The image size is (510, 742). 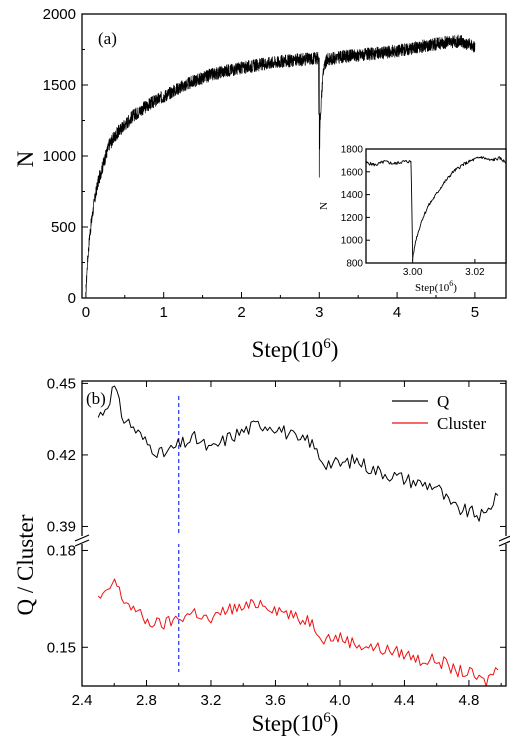 What do you see at coordinates (146, 700) in the screenshot?
I see `panel-b-xtick-label: 2.8` at bounding box center [146, 700].